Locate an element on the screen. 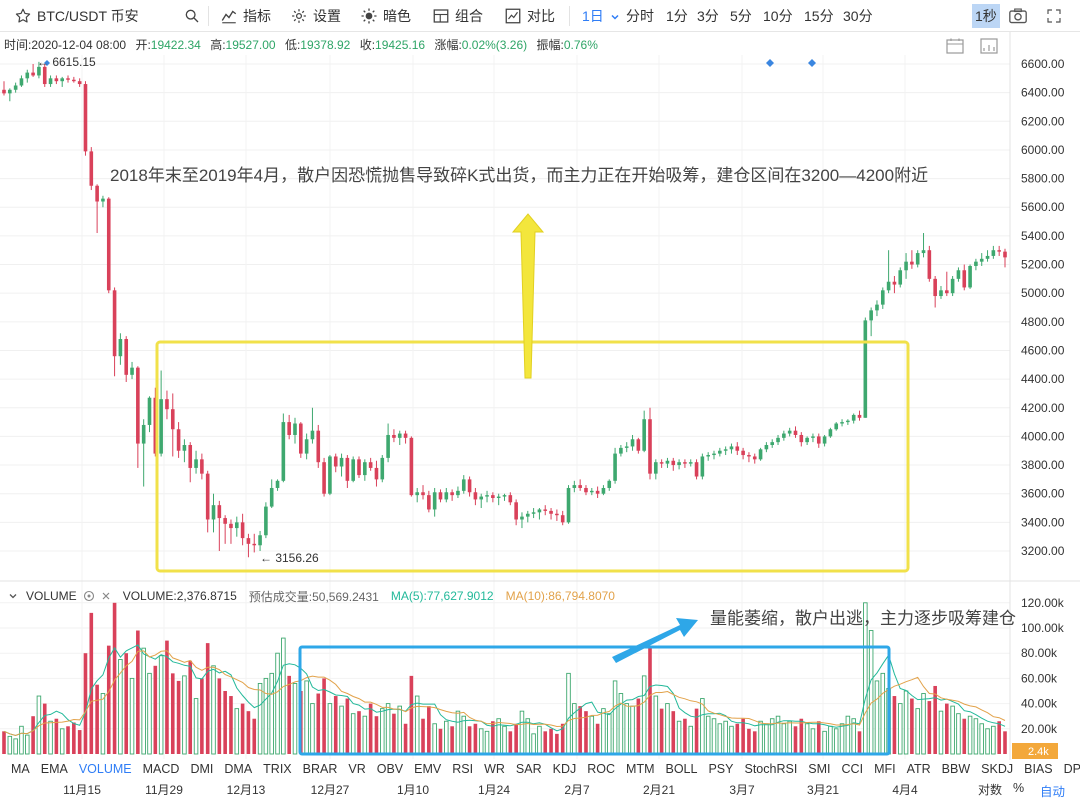  chart-settings-icon is located at coordinates (989, 46).